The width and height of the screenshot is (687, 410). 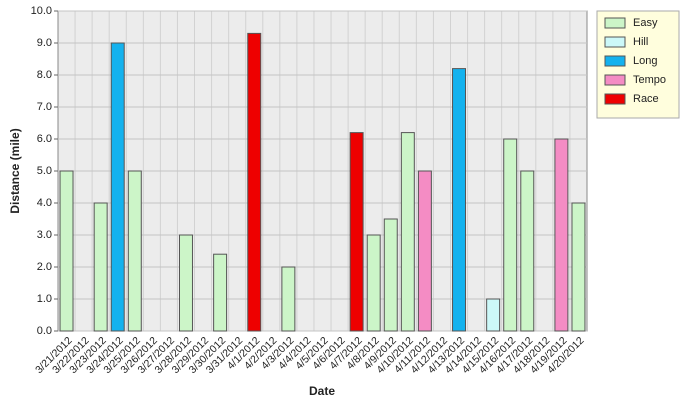 What do you see at coordinates (44, 299) in the screenshot?
I see `y-tick-label: 1.0` at bounding box center [44, 299].